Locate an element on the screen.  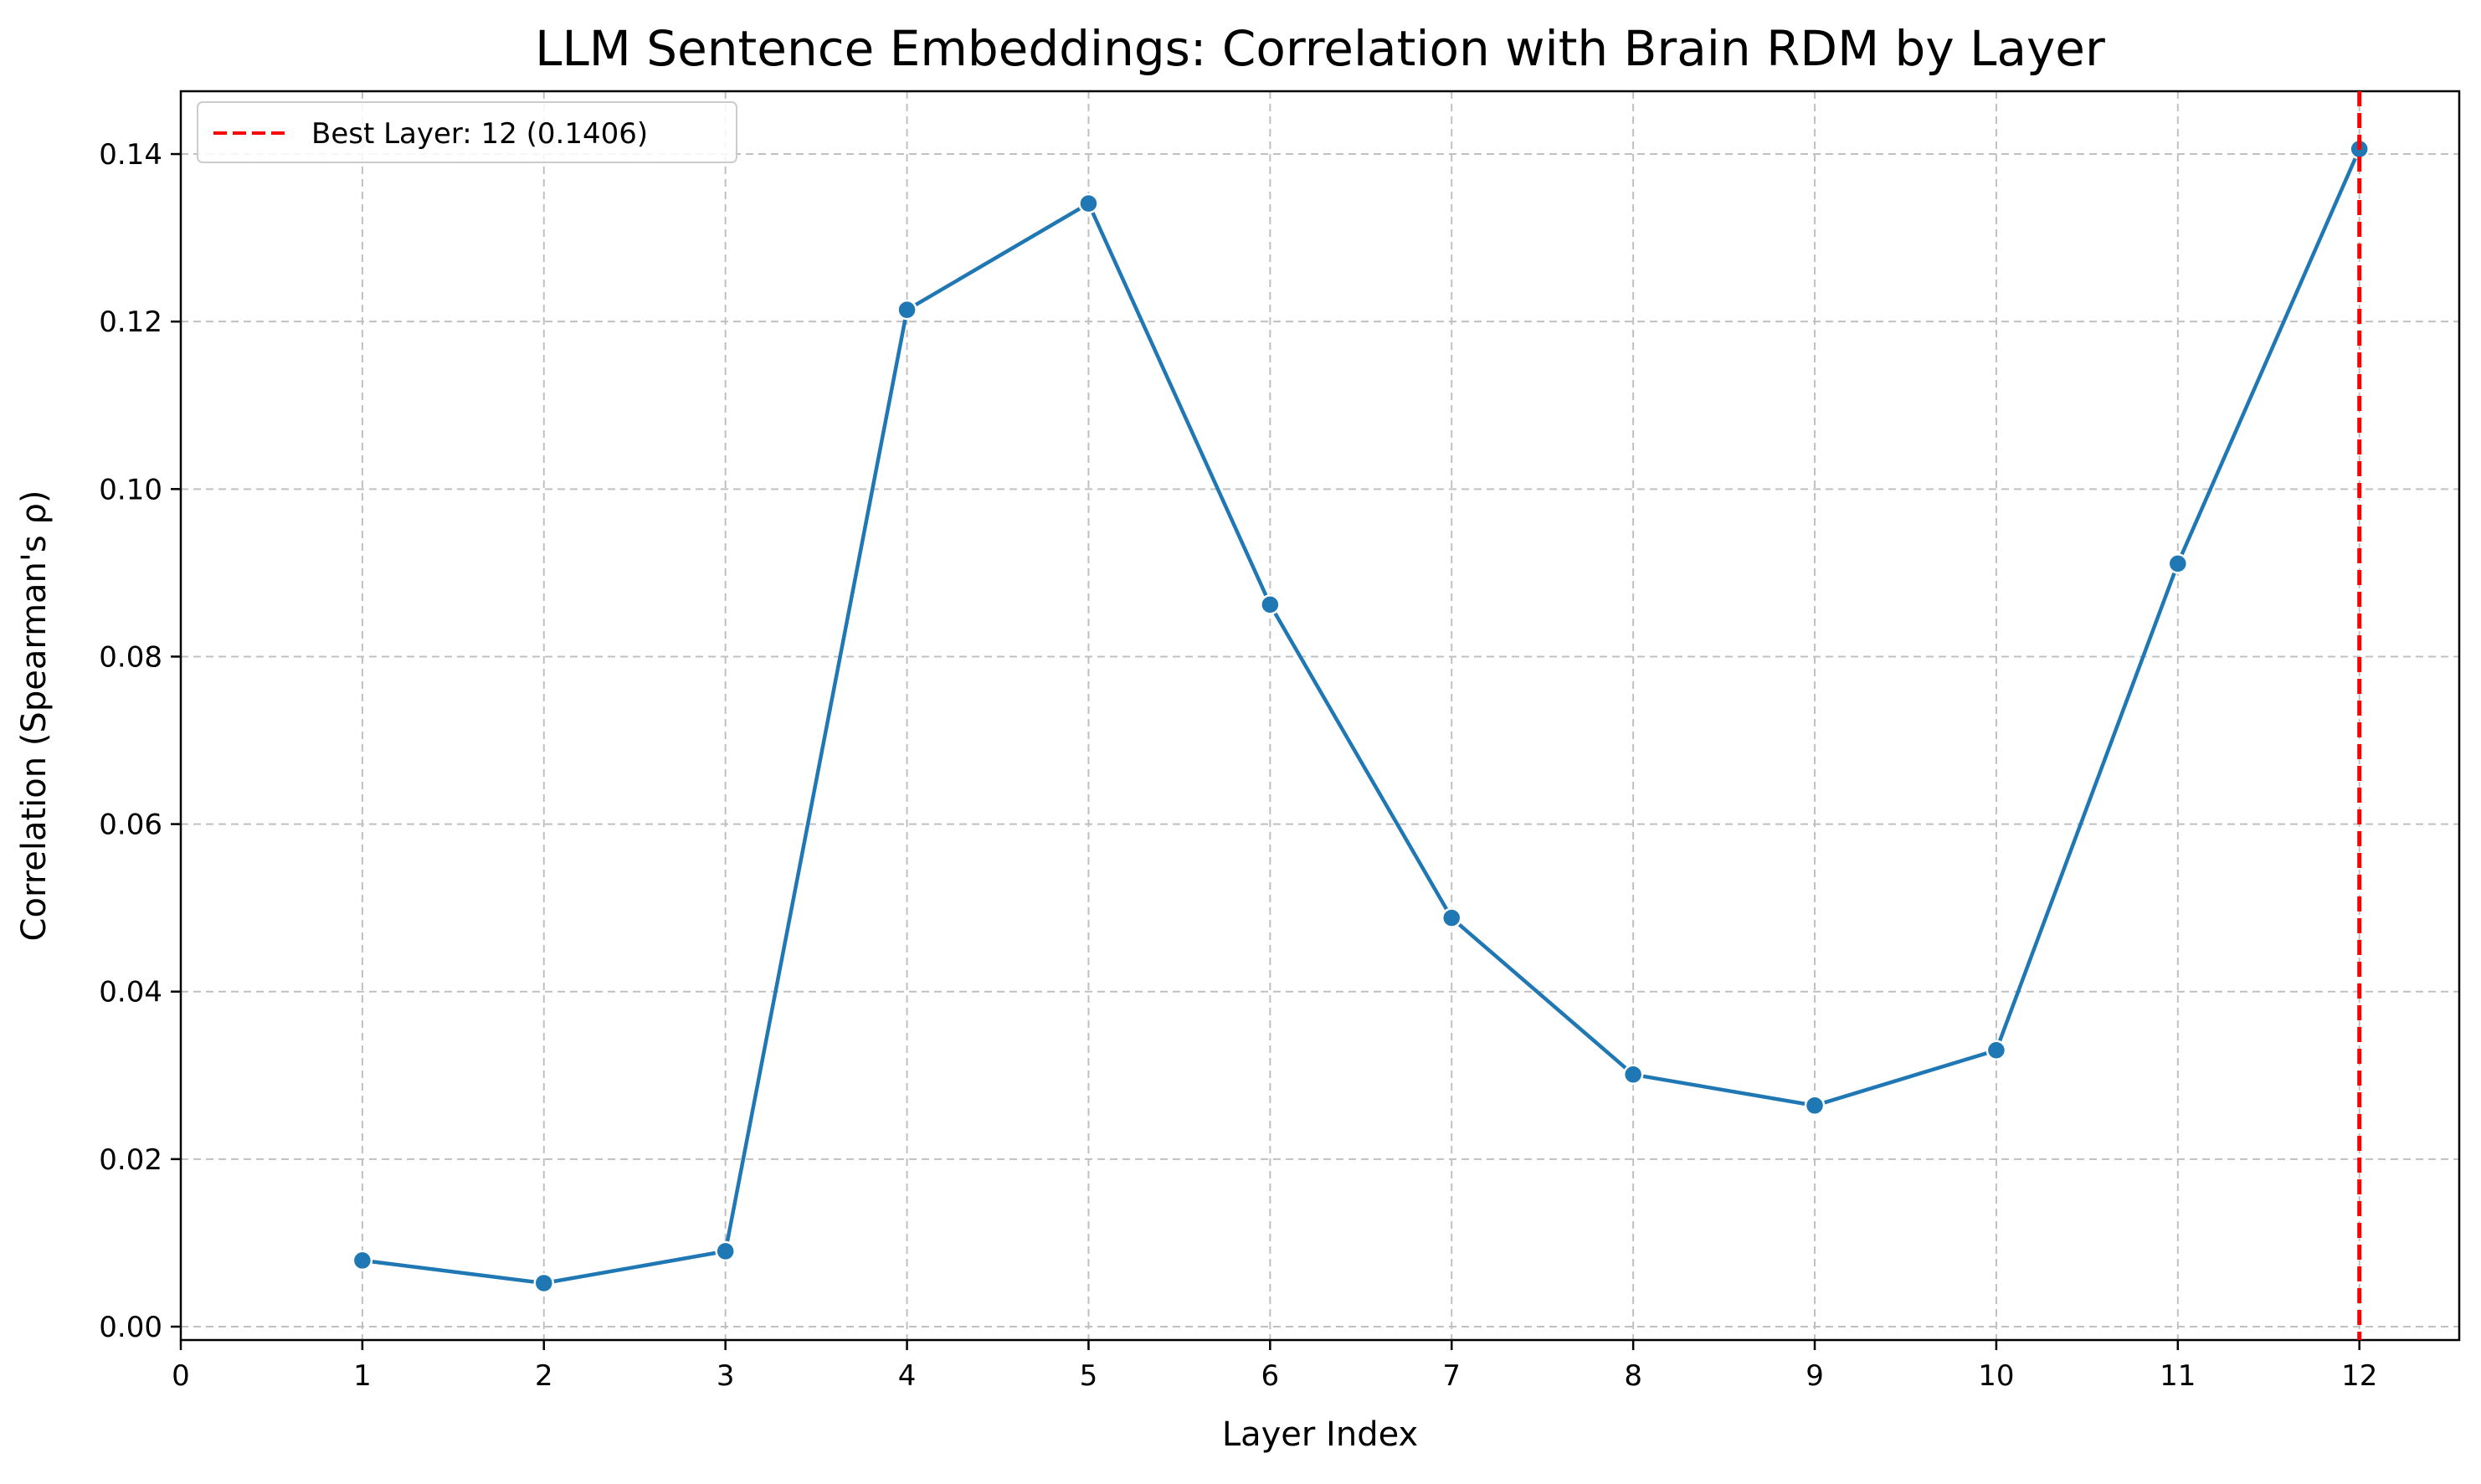
legend: Best Layer: 12 (0.1406) is located at coordinates (467, 132).